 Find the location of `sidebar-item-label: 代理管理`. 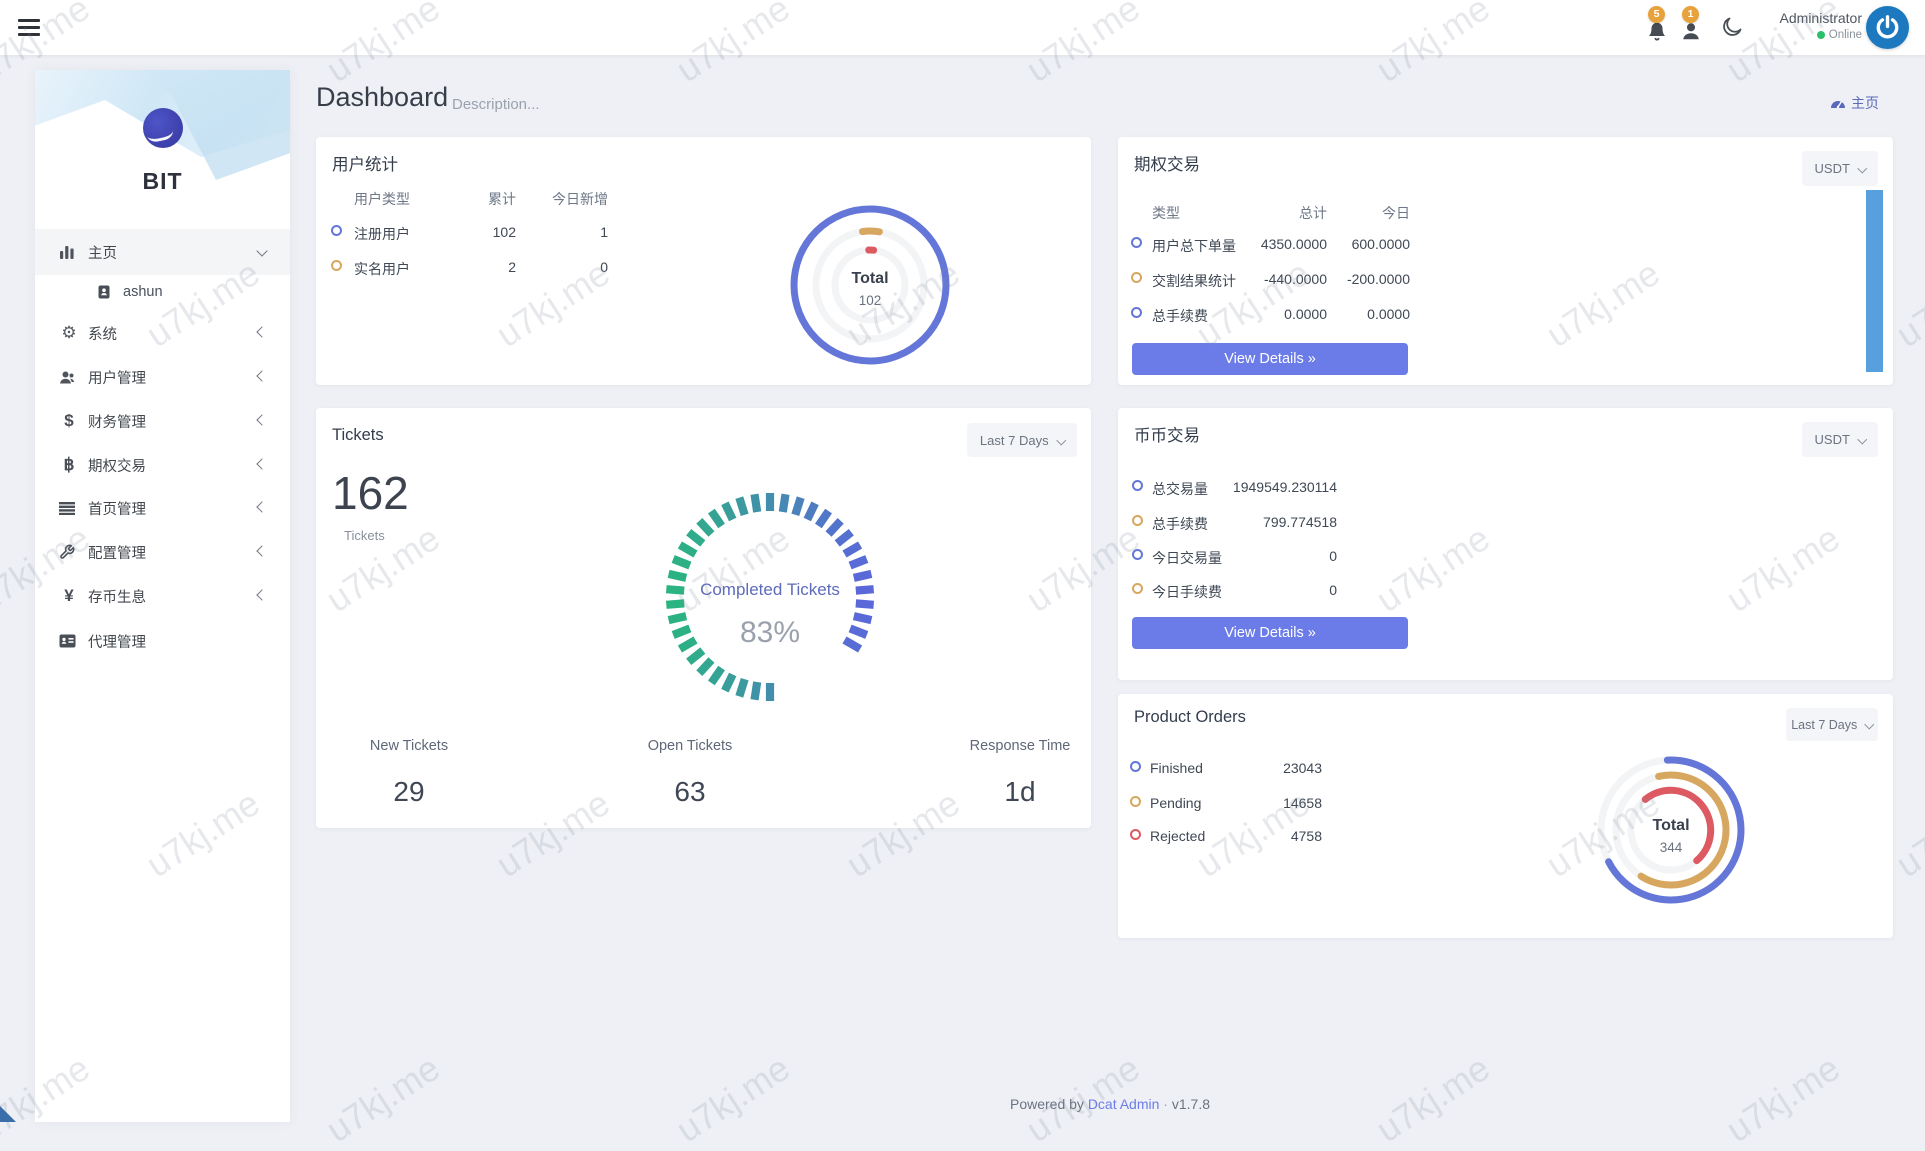

sidebar-item-label: 代理管理 is located at coordinates (117, 642).